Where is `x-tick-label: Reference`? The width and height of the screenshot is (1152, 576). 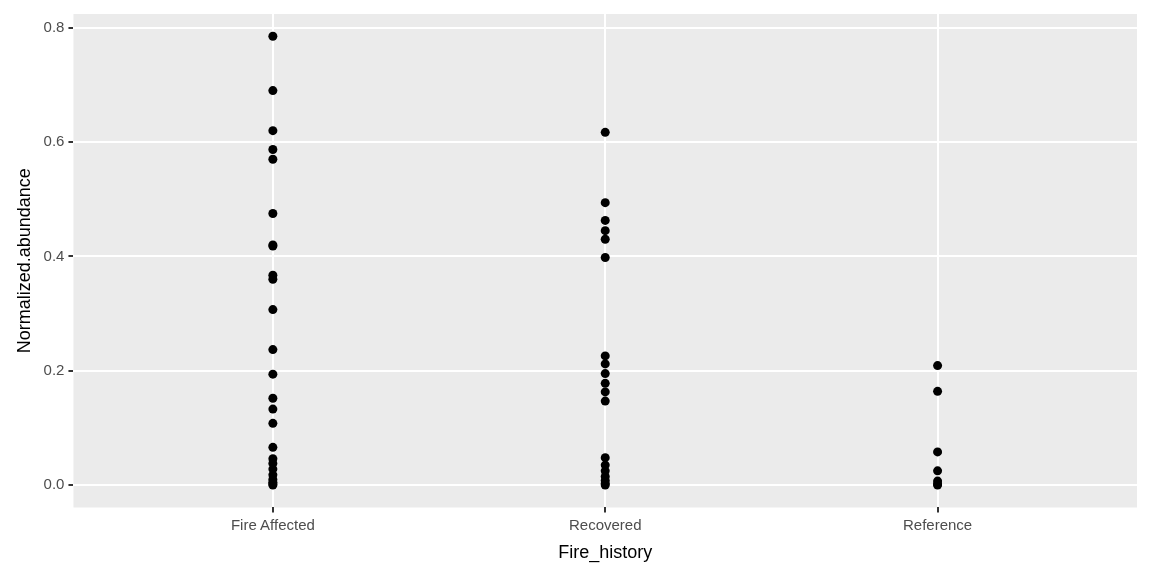 x-tick-label: Reference is located at coordinates (937, 524).